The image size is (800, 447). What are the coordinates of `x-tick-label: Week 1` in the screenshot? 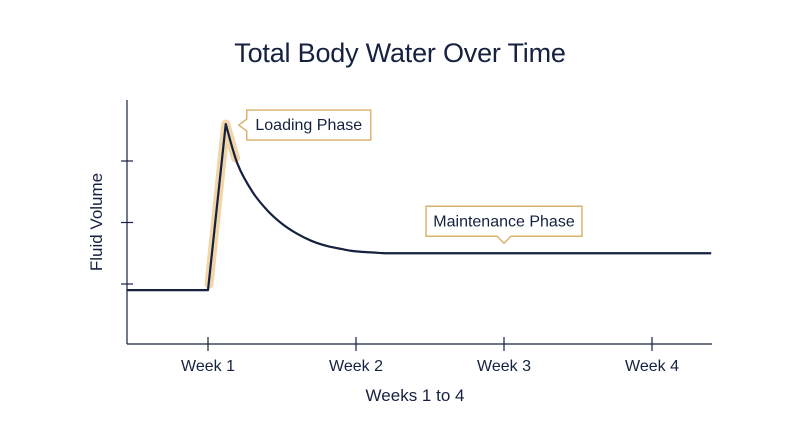 It's located at (208, 366).